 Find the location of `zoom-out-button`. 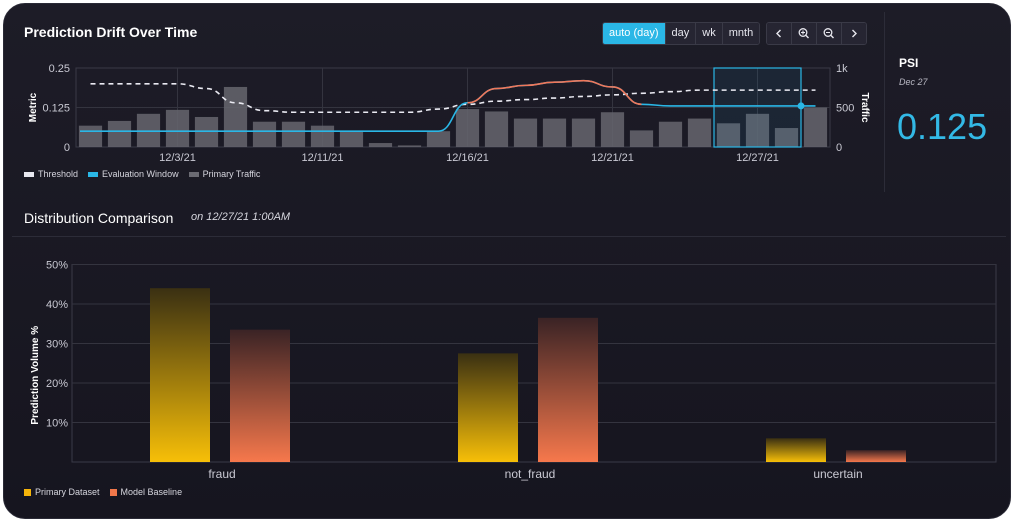

zoom-out-button is located at coordinates (830, 33).